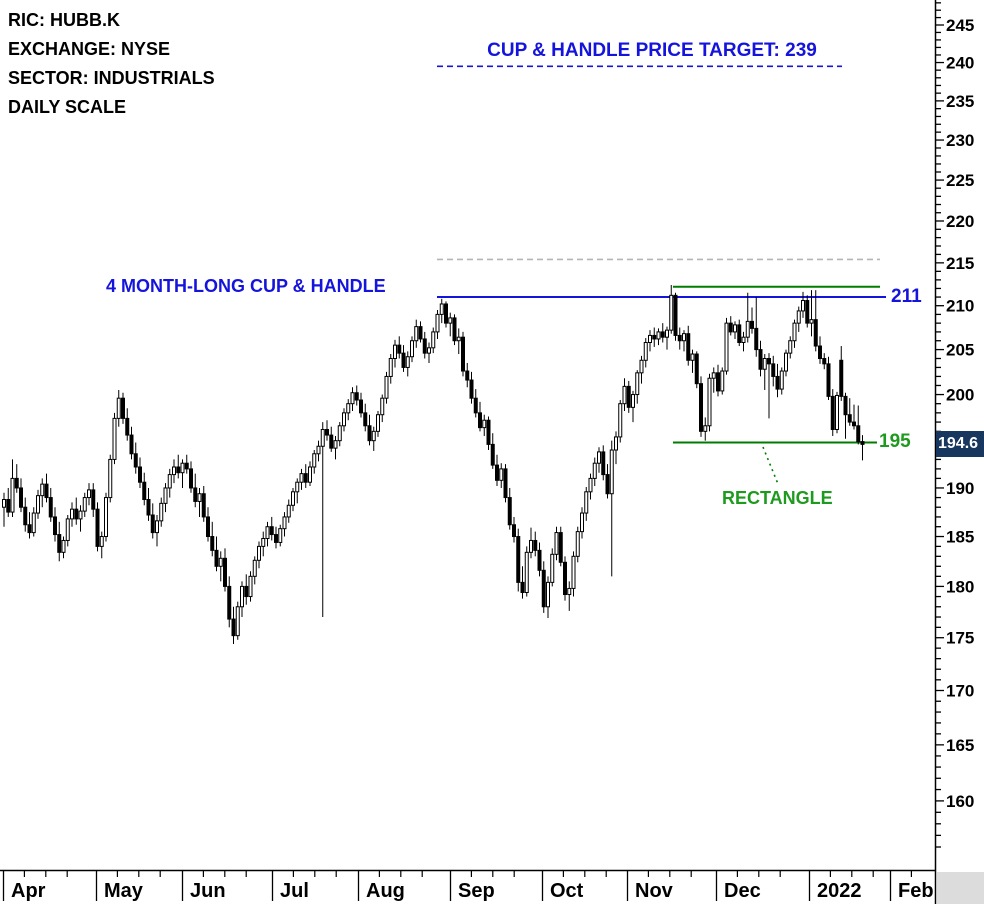 Image resolution: width=984 pixels, height=904 pixels. Describe the element at coordinates (67, 107) in the screenshot. I see `scale-label: DAILY SCALE` at that location.